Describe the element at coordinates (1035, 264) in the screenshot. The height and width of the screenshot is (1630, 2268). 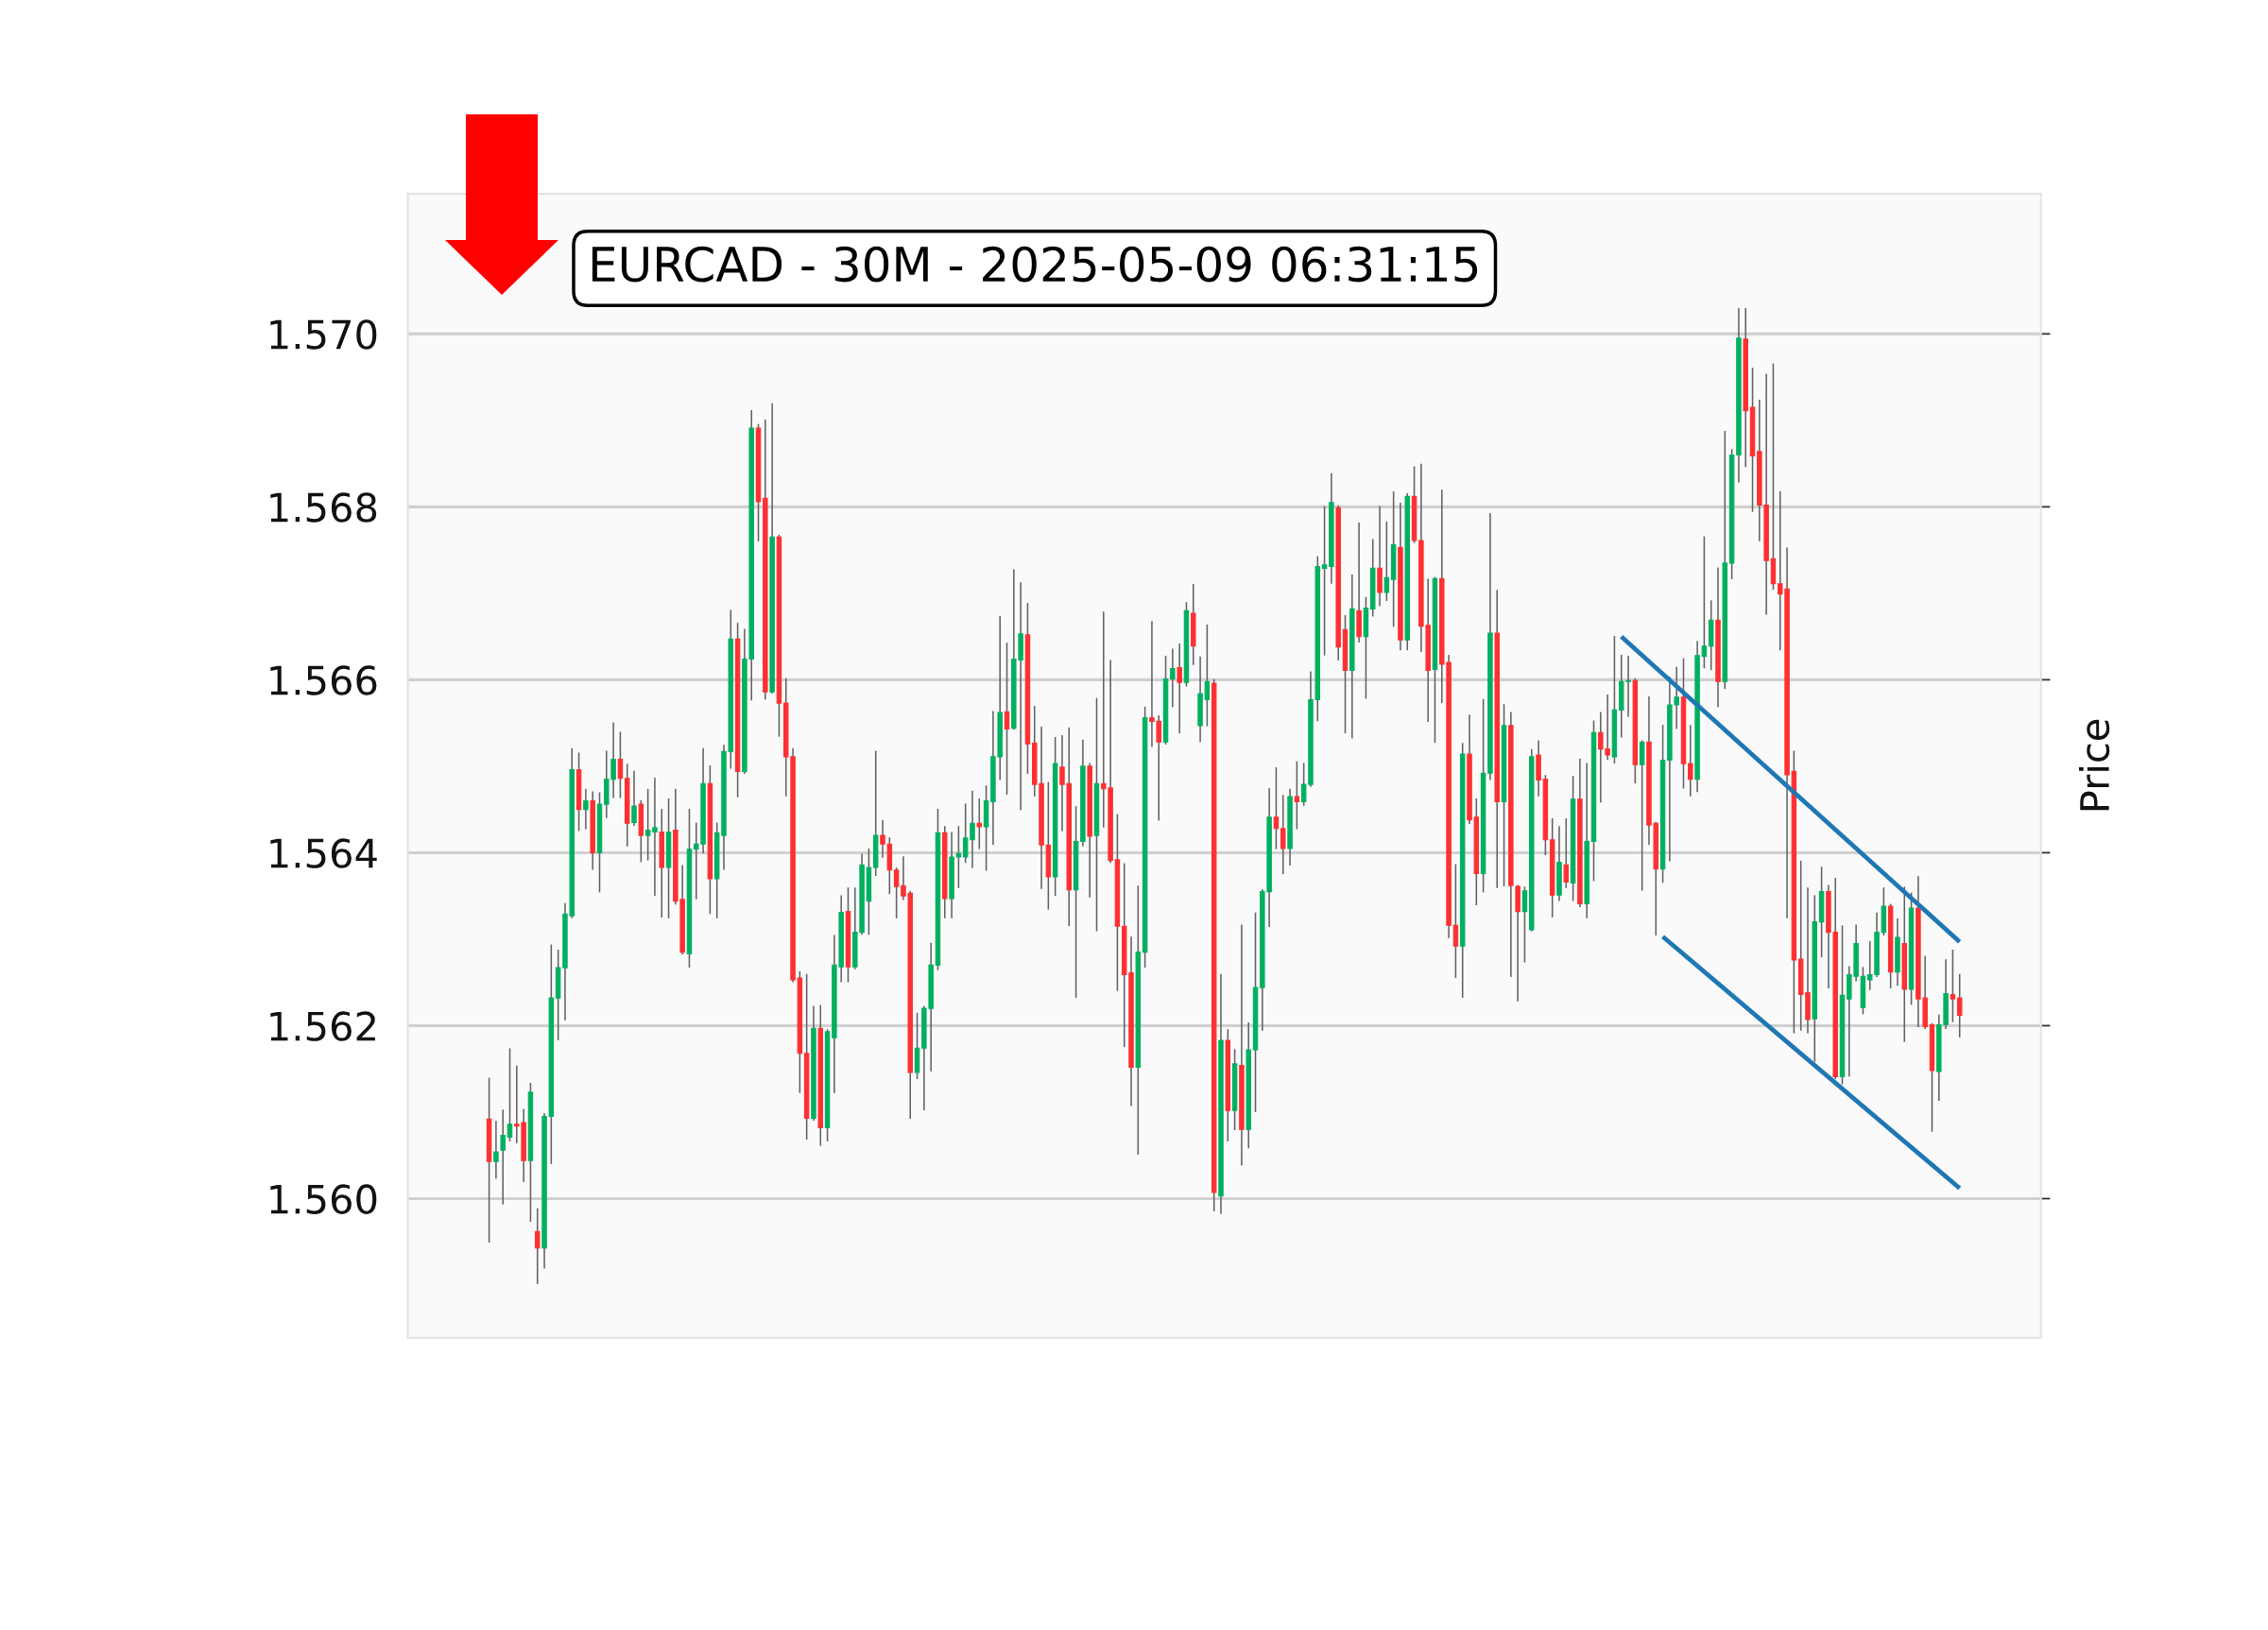
I see `text: EURCAD - 30M - 2025-05-09 06:31:15` at that location.